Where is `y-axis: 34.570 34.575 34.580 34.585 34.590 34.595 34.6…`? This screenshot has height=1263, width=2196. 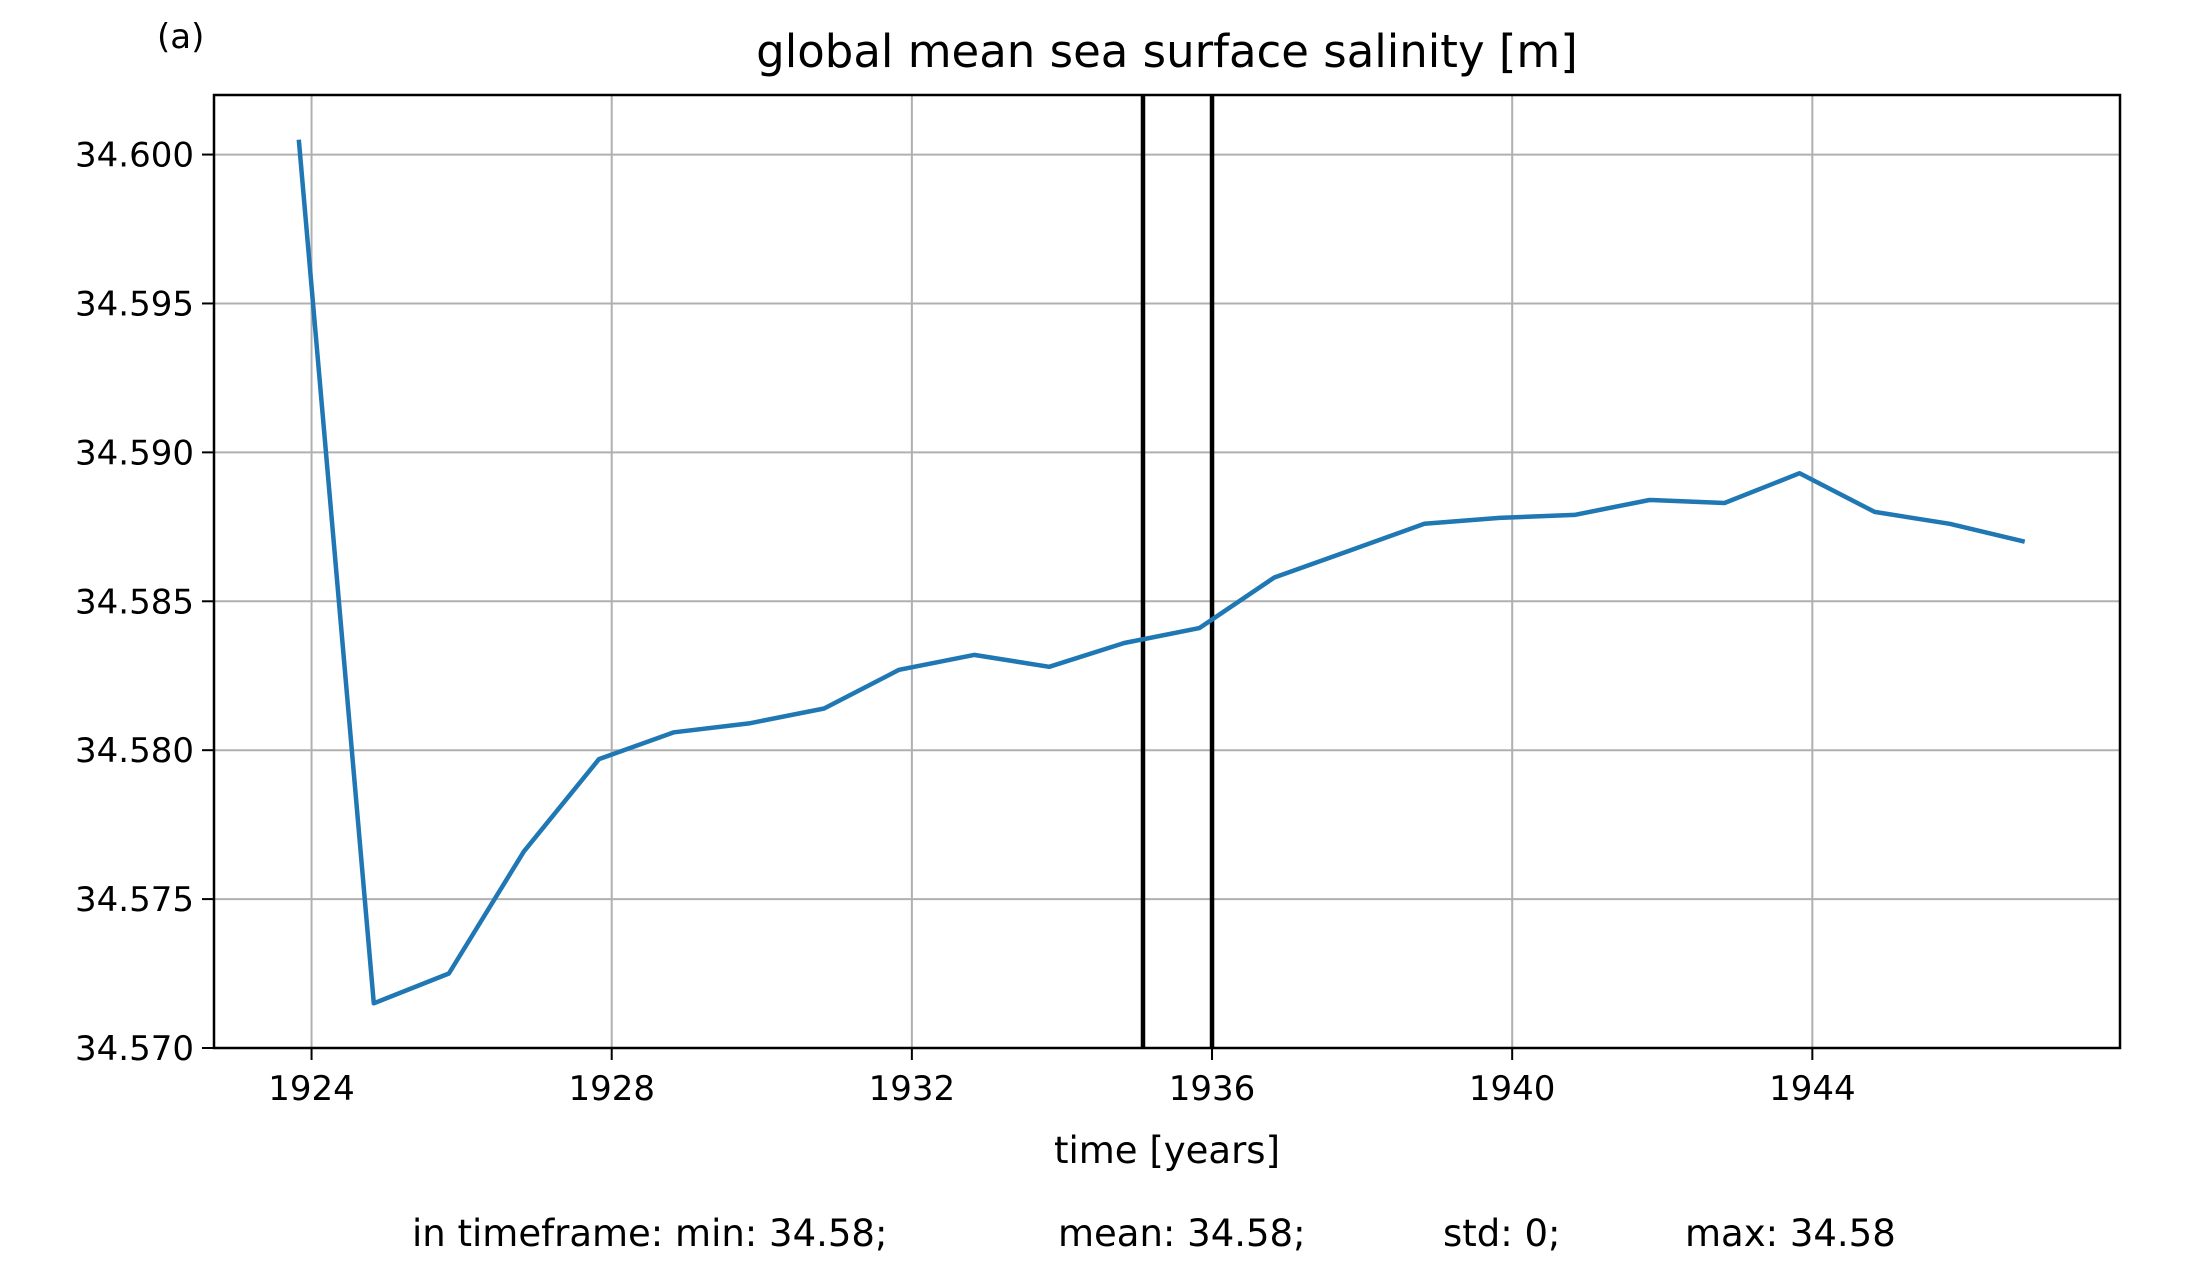
y-axis: 34.570 34.575 34.580 34.585 34.590 34.595 34.6… is located at coordinates (144, 602).